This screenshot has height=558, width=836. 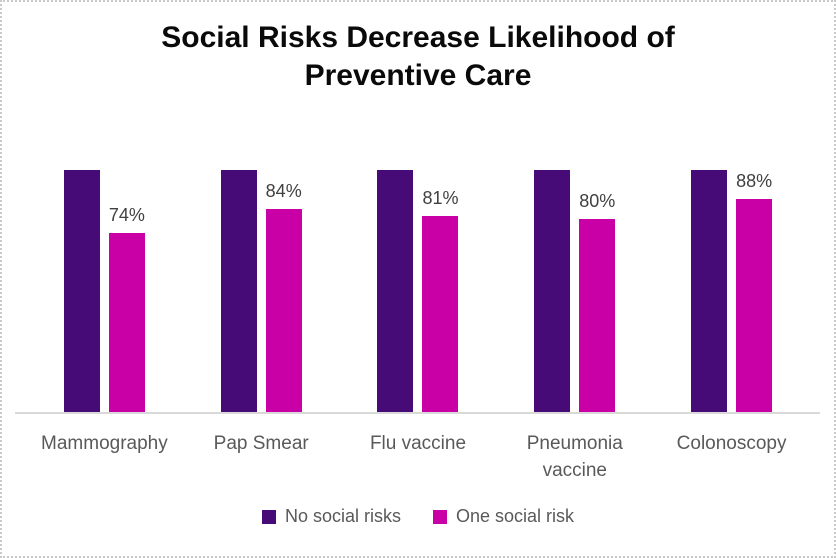 I want to click on legend-label: No social risks, so click(x=342, y=516).